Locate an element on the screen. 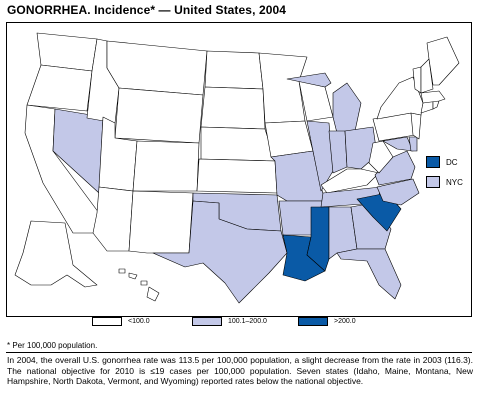 The image size is (479, 412). rate-legend: <100.0 100.1–200.0 >200.0 is located at coordinates (239, 323).